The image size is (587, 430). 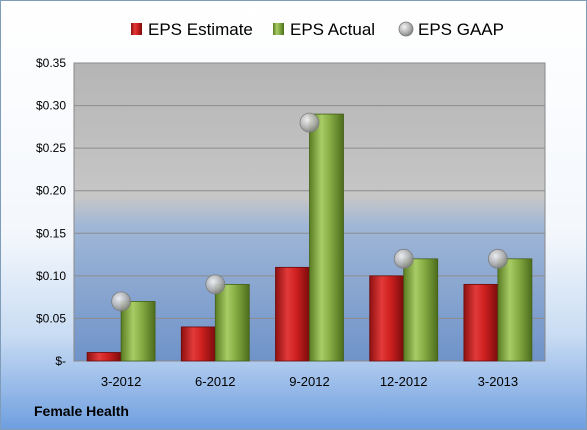 I want to click on company-name: Female Health, so click(x=81, y=411).